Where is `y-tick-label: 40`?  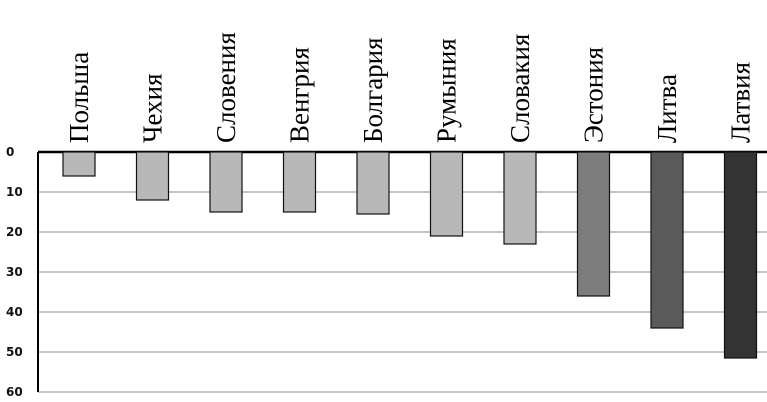 y-tick-label: 40 is located at coordinates (14, 312).